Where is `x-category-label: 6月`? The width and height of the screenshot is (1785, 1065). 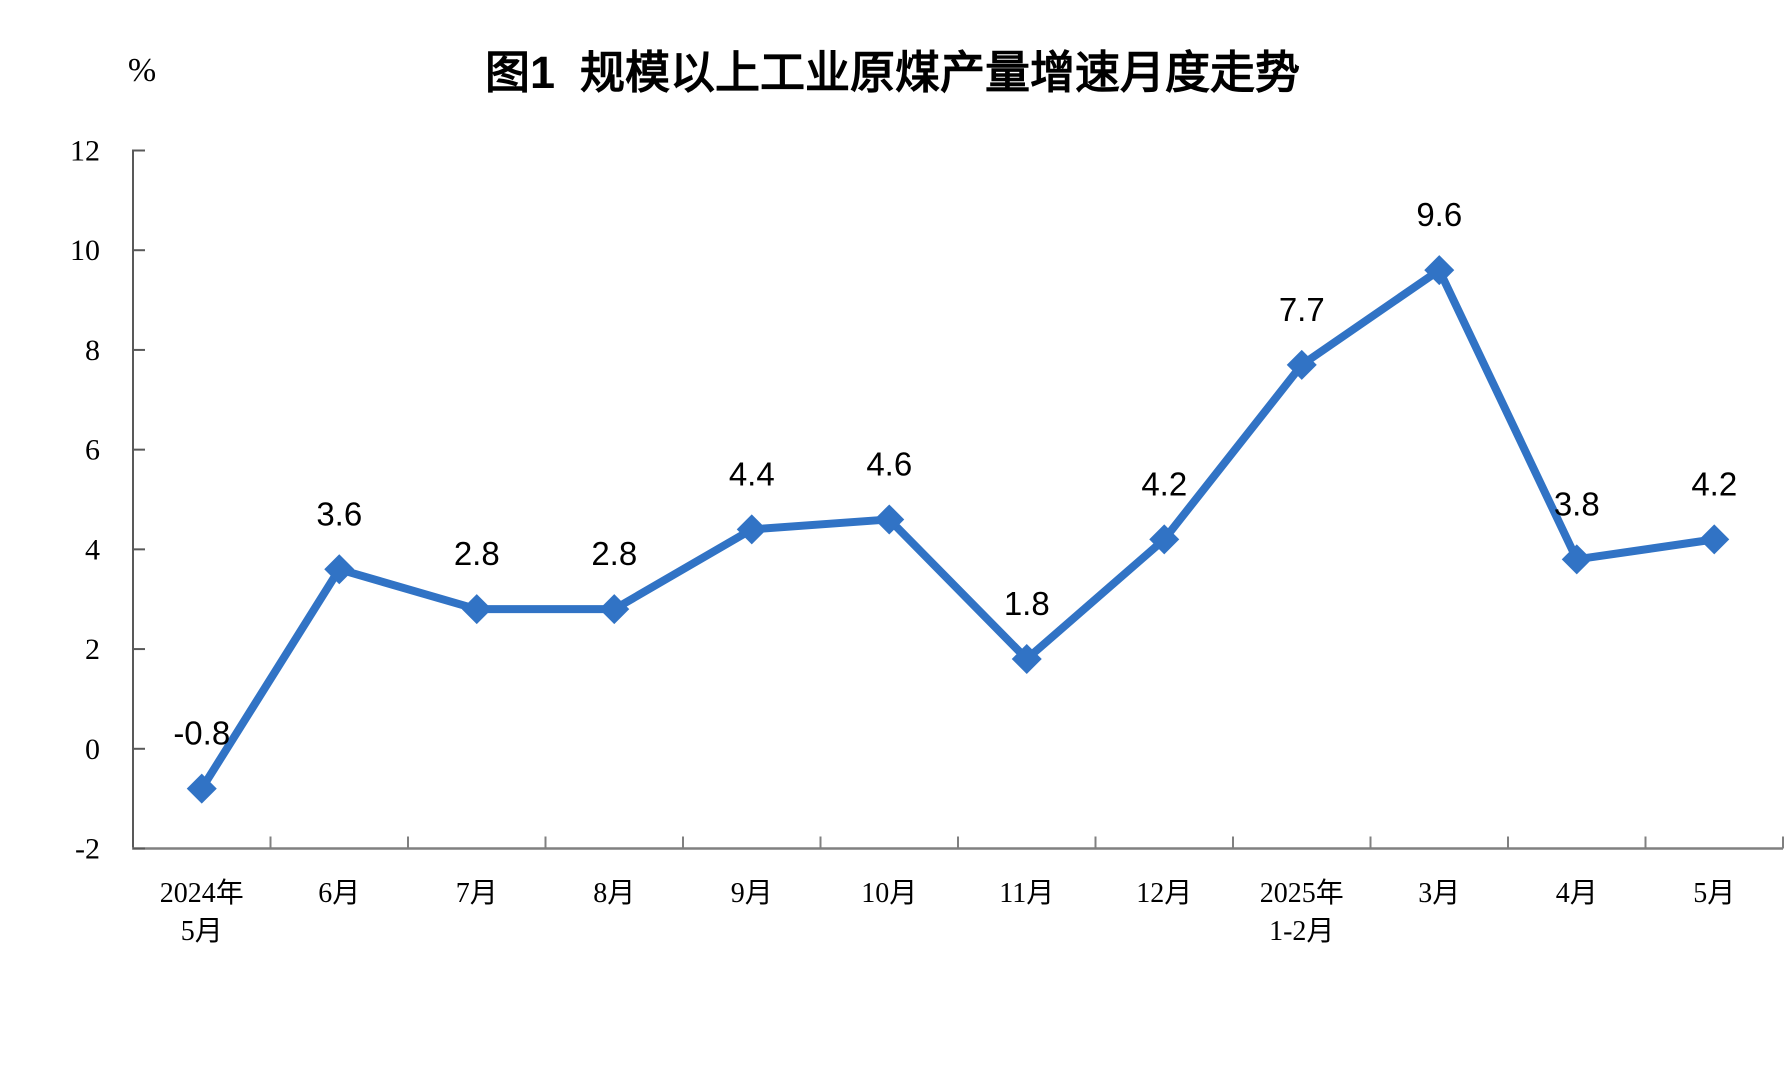
x-category-label: 6月 is located at coordinates (339, 893).